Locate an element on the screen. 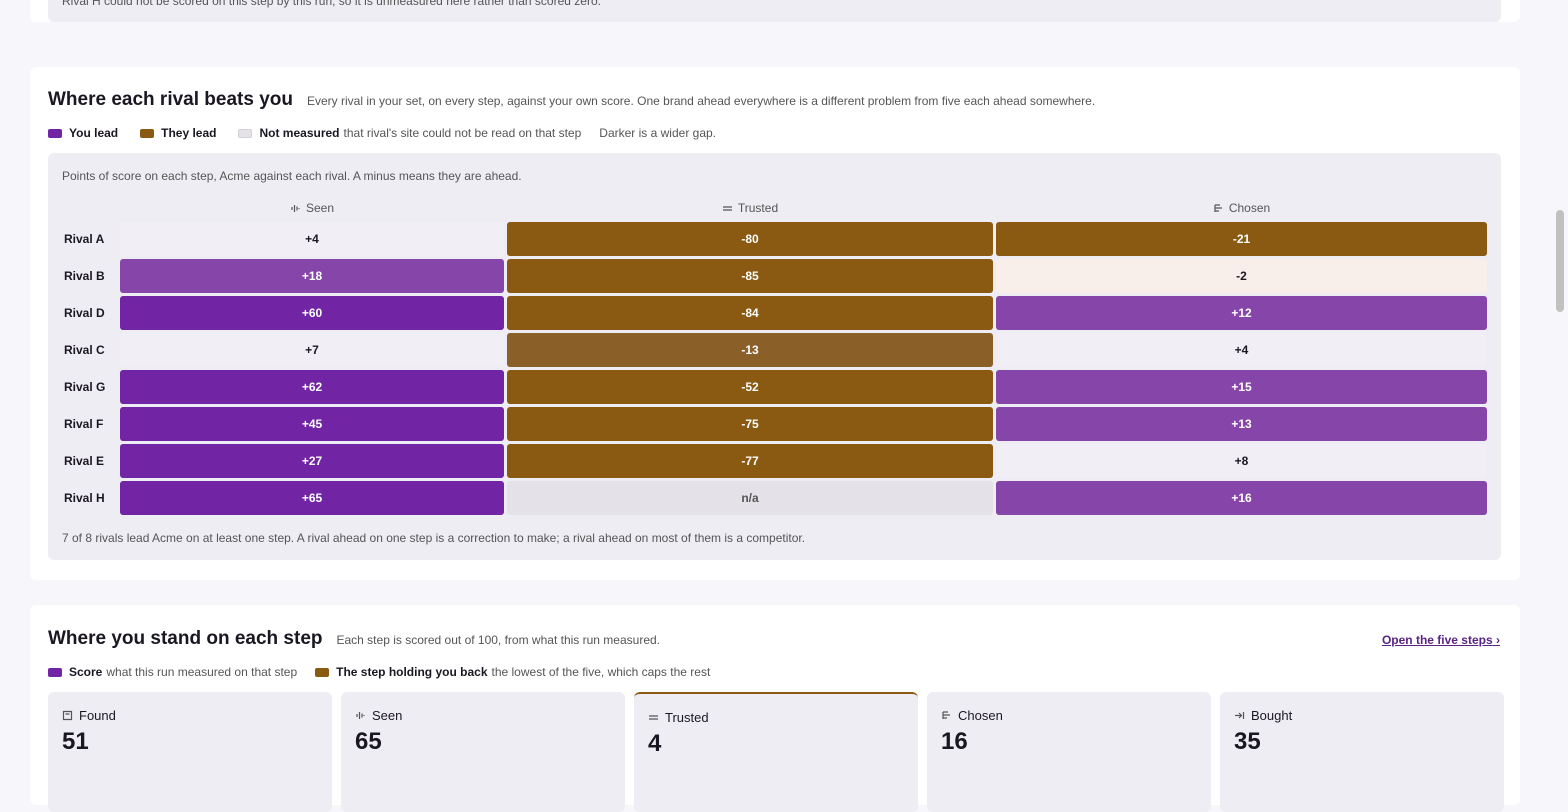 The height and width of the screenshot is (812, 1568). gap-cell-text: +65 is located at coordinates (312, 498).